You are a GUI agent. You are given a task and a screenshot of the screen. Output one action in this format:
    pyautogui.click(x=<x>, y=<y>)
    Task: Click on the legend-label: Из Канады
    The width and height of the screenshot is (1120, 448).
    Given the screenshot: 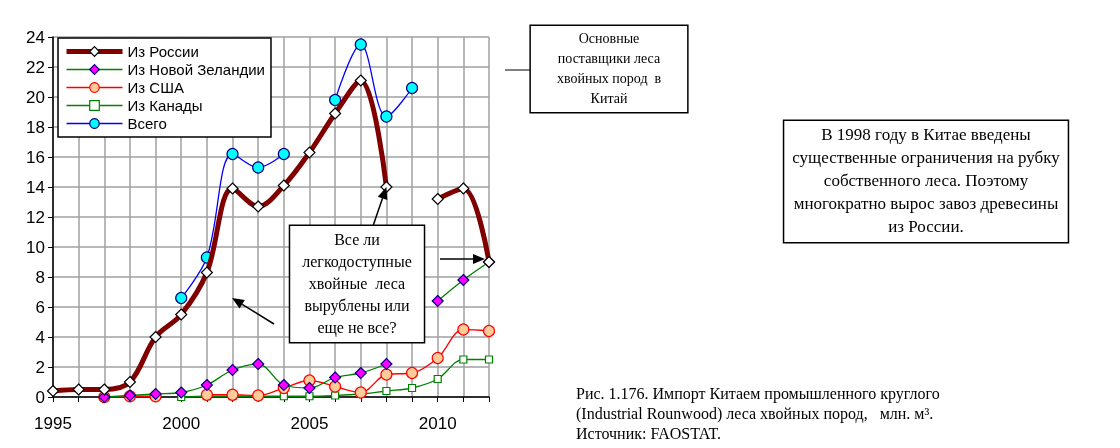 What is the action you would take?
    pyautogui.click(x=165, y=105)
    